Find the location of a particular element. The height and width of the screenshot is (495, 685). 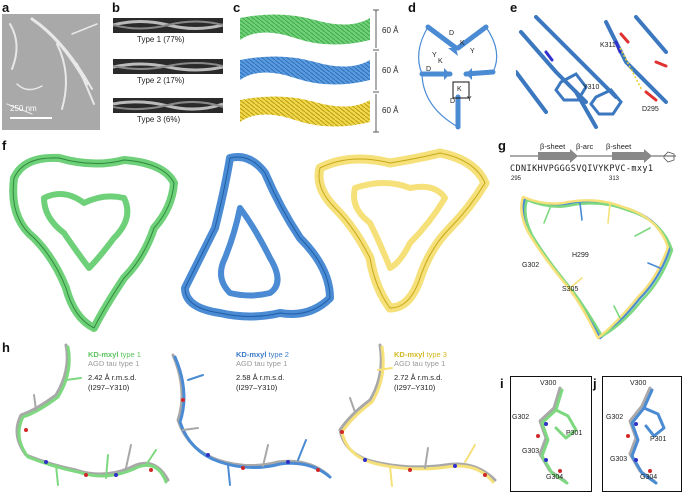

residue-V300-i: V300 is located at coordinates (548, 383).